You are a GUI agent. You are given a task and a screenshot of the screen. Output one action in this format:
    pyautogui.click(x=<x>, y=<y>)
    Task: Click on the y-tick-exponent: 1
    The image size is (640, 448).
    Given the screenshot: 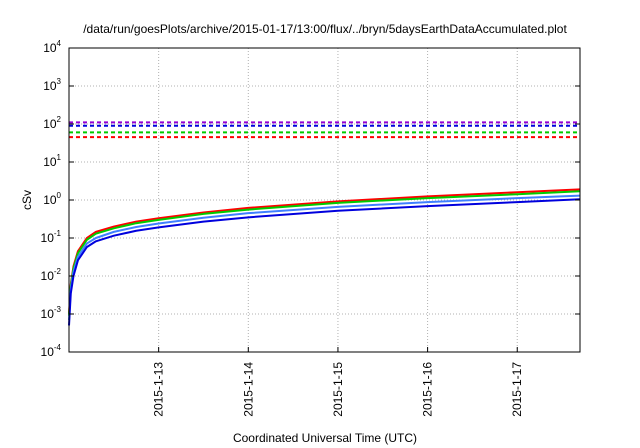 What is the action you would take?
    pyautogui.click(x=59, y=157)
    